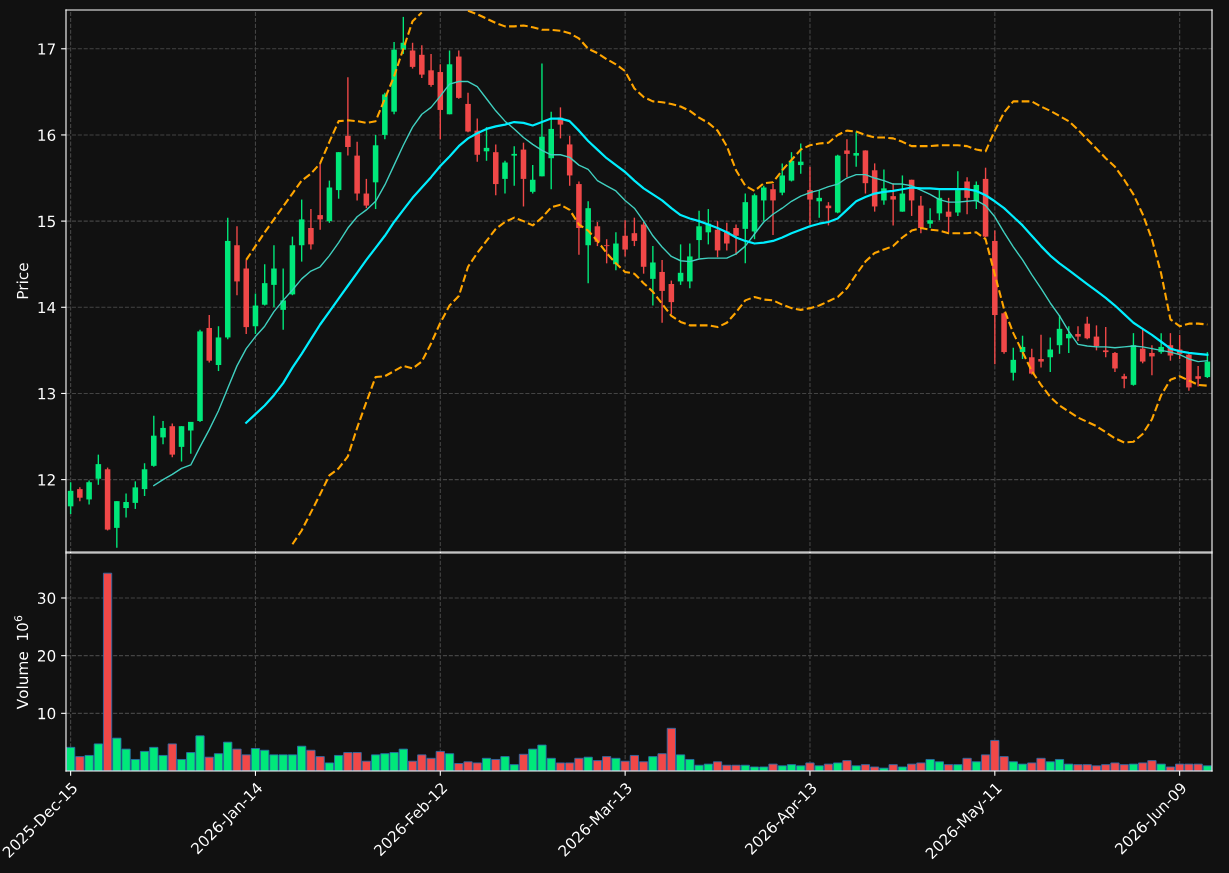 The height and width of the screenshot is (873, 1229). What do you see at coordinates (47, 393) in the screenshot?
I see `y-tick-label: 13` at bounding box center [47, 393].